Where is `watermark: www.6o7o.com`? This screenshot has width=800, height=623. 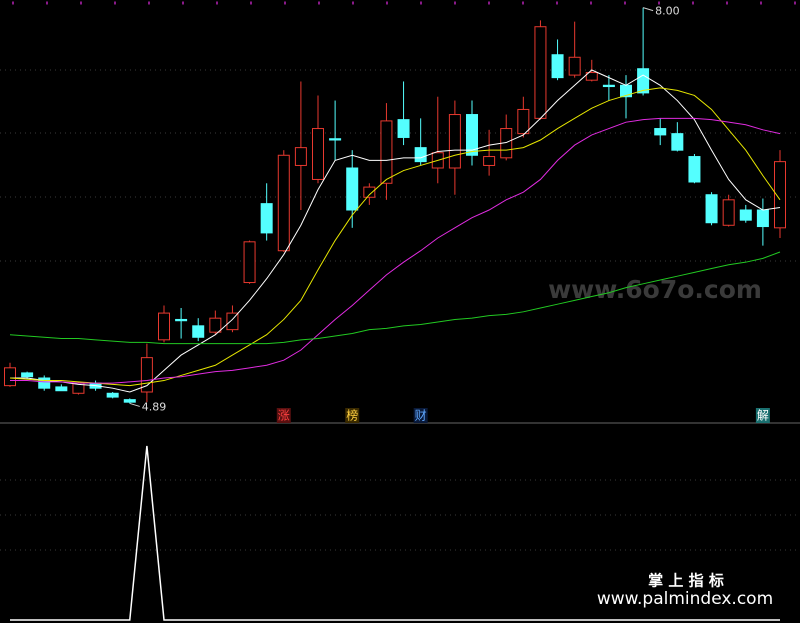
watermark: www.6o7o.com is located at coordinates (655, 289).